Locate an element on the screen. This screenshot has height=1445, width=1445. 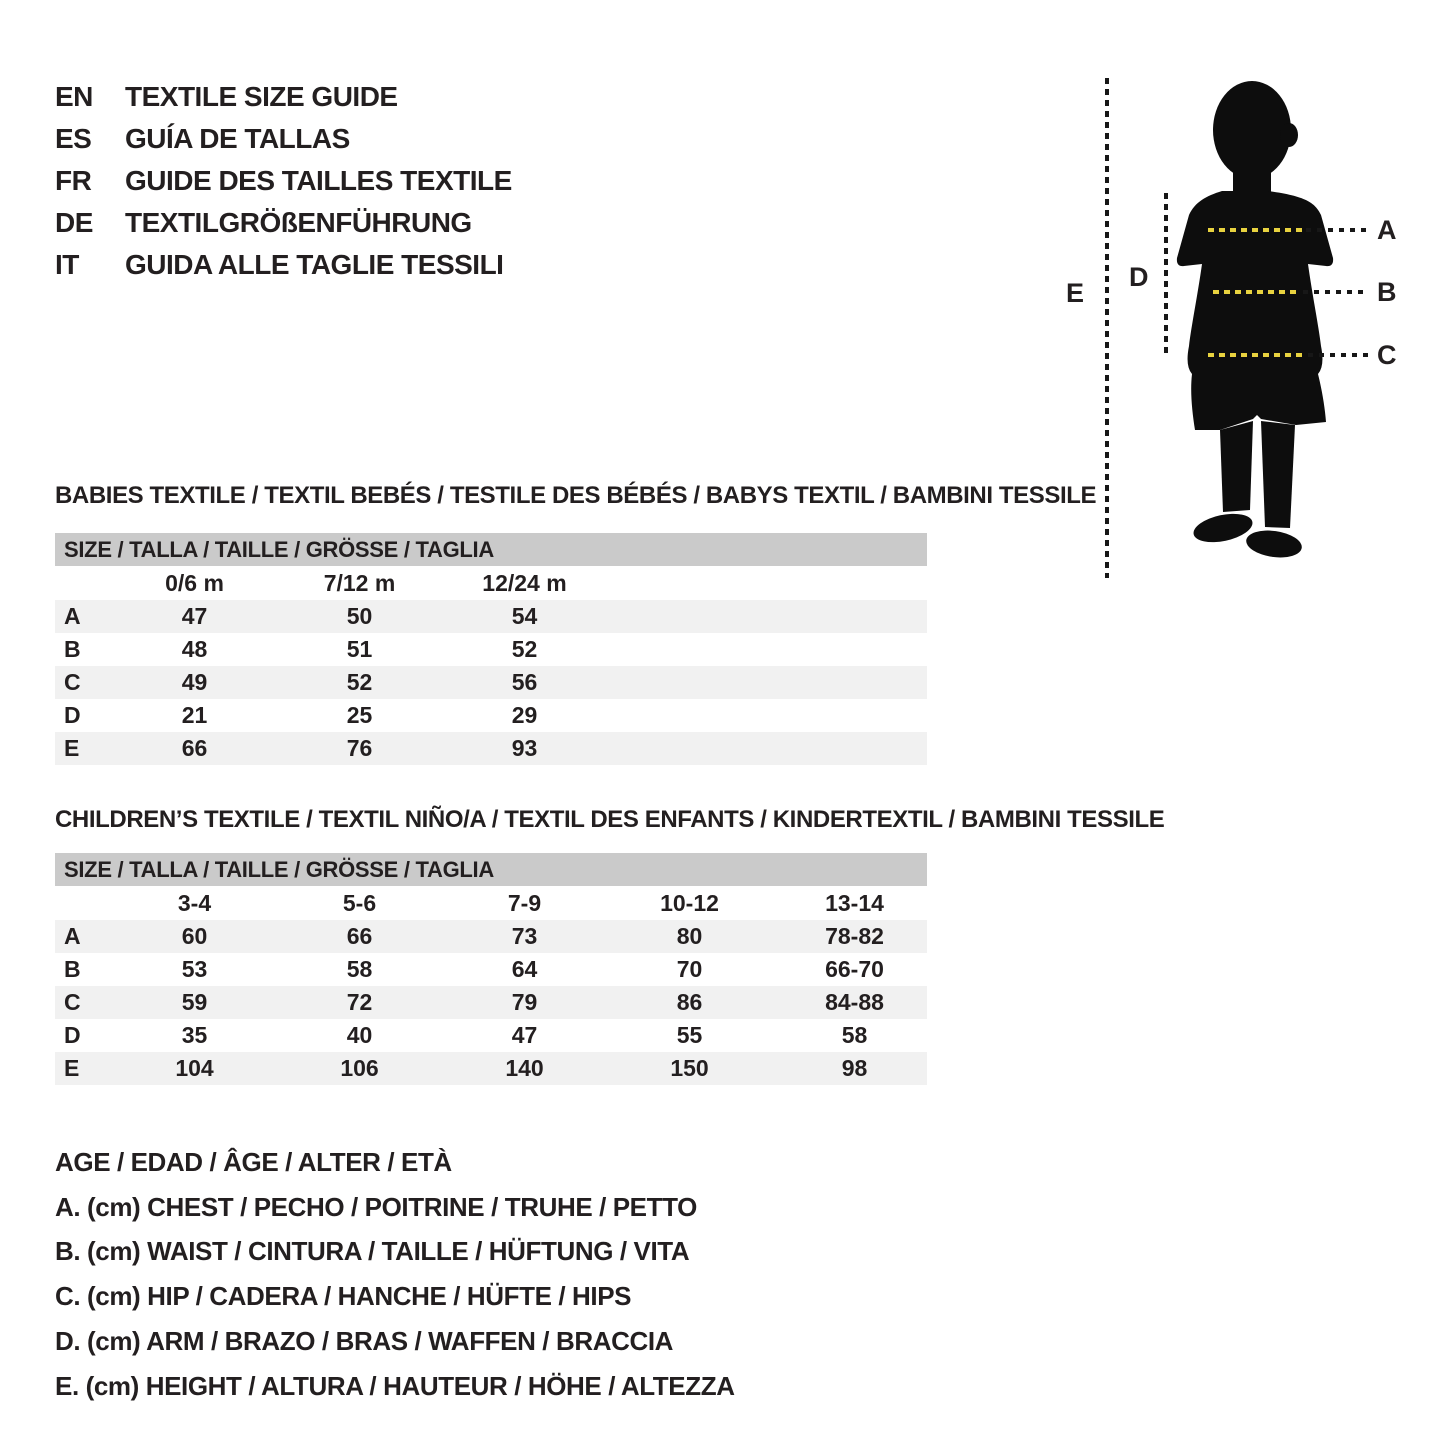
table-row: A 60 66 73 80 78-82 is located at coordinates (491, 936).